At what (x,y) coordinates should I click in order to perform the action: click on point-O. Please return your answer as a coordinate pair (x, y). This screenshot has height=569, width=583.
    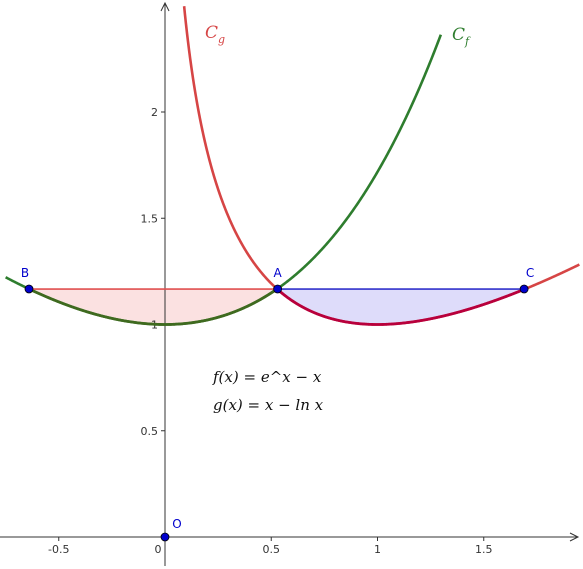
    Looking at the image, I should click on (165, 537).